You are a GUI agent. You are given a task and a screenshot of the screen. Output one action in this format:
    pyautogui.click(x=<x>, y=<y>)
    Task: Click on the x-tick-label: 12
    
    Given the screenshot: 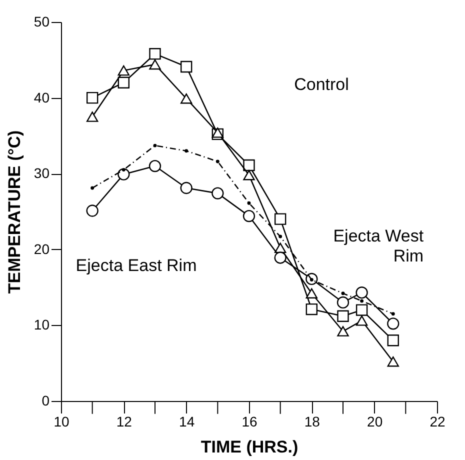 What is the action you would take?
    pyautogui.click(x=124, y=422)
    